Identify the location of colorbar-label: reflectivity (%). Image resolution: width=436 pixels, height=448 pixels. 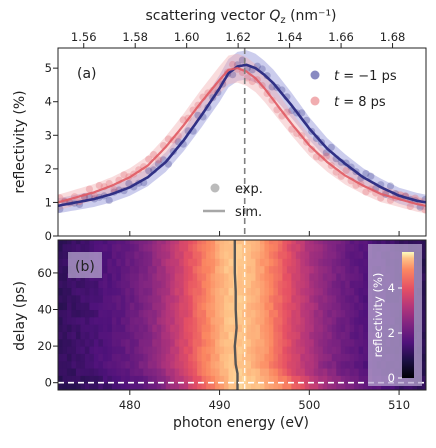
(378, 315).